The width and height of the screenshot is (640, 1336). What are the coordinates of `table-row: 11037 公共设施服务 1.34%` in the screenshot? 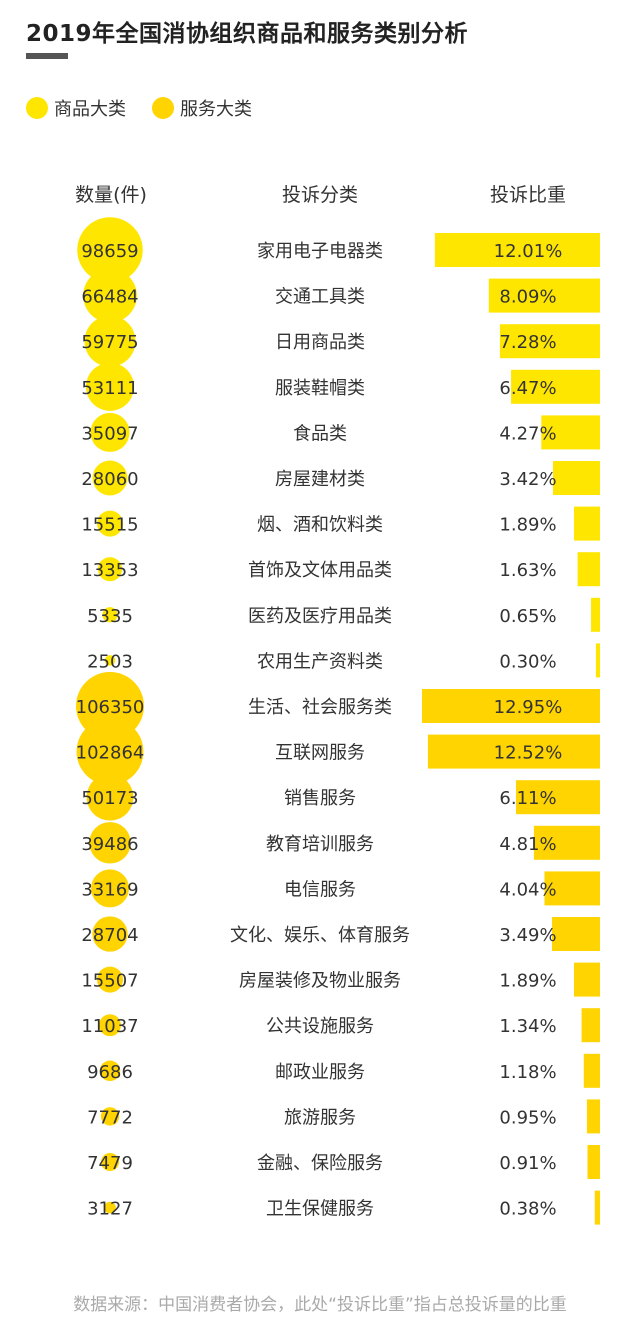 It's located at (340, 1025).